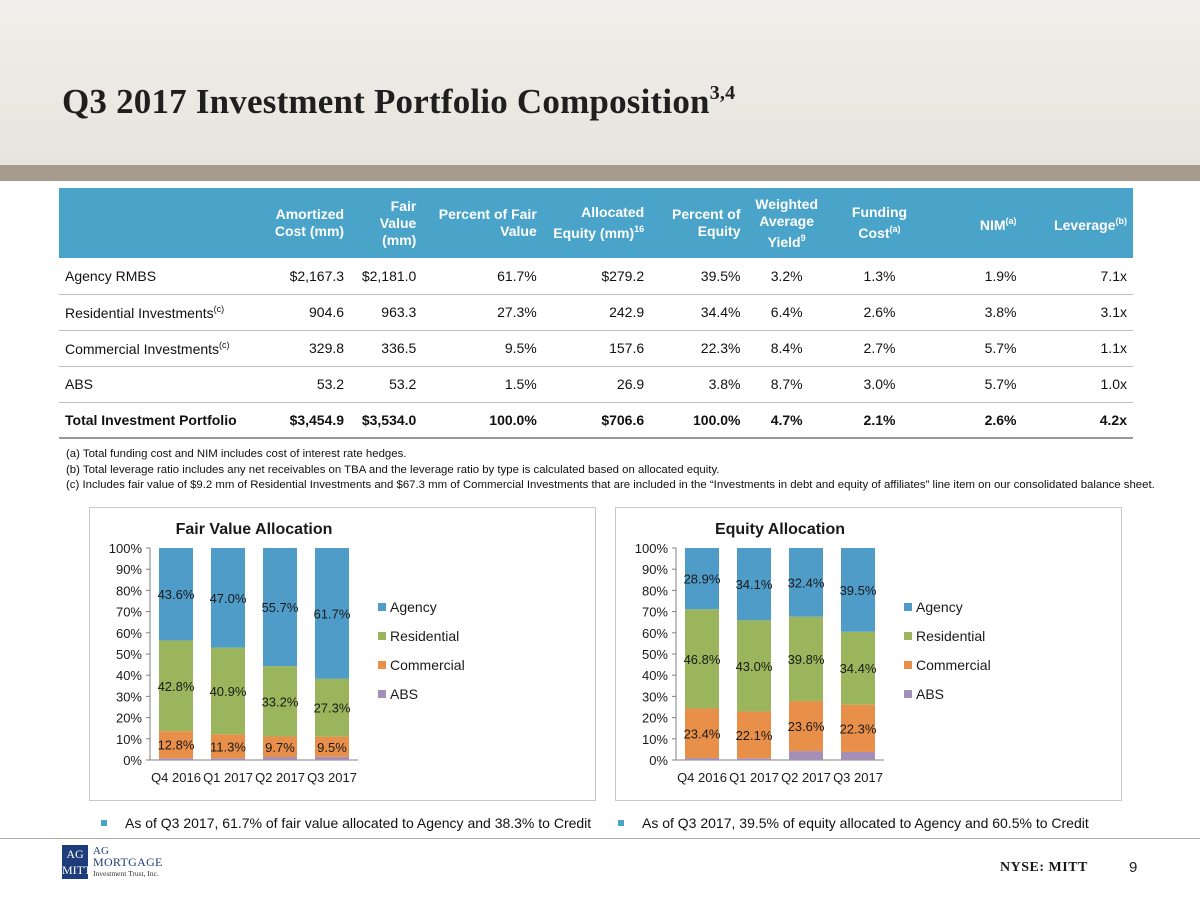 This screenshot has width=1200, height=900. I want to click on data-label: 46.8%, so click(702, 659).